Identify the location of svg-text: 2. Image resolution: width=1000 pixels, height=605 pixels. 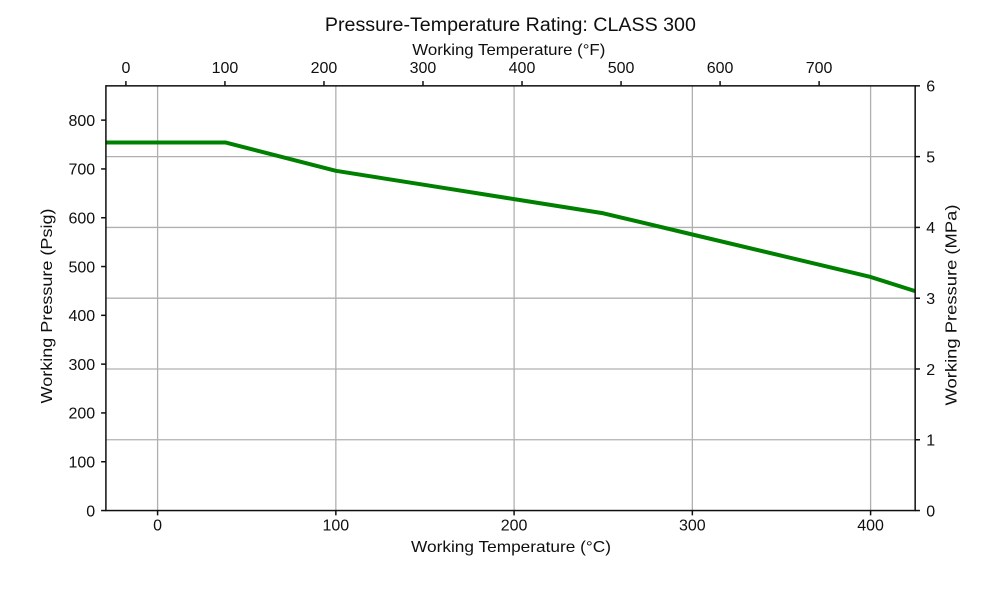
(930, 370).